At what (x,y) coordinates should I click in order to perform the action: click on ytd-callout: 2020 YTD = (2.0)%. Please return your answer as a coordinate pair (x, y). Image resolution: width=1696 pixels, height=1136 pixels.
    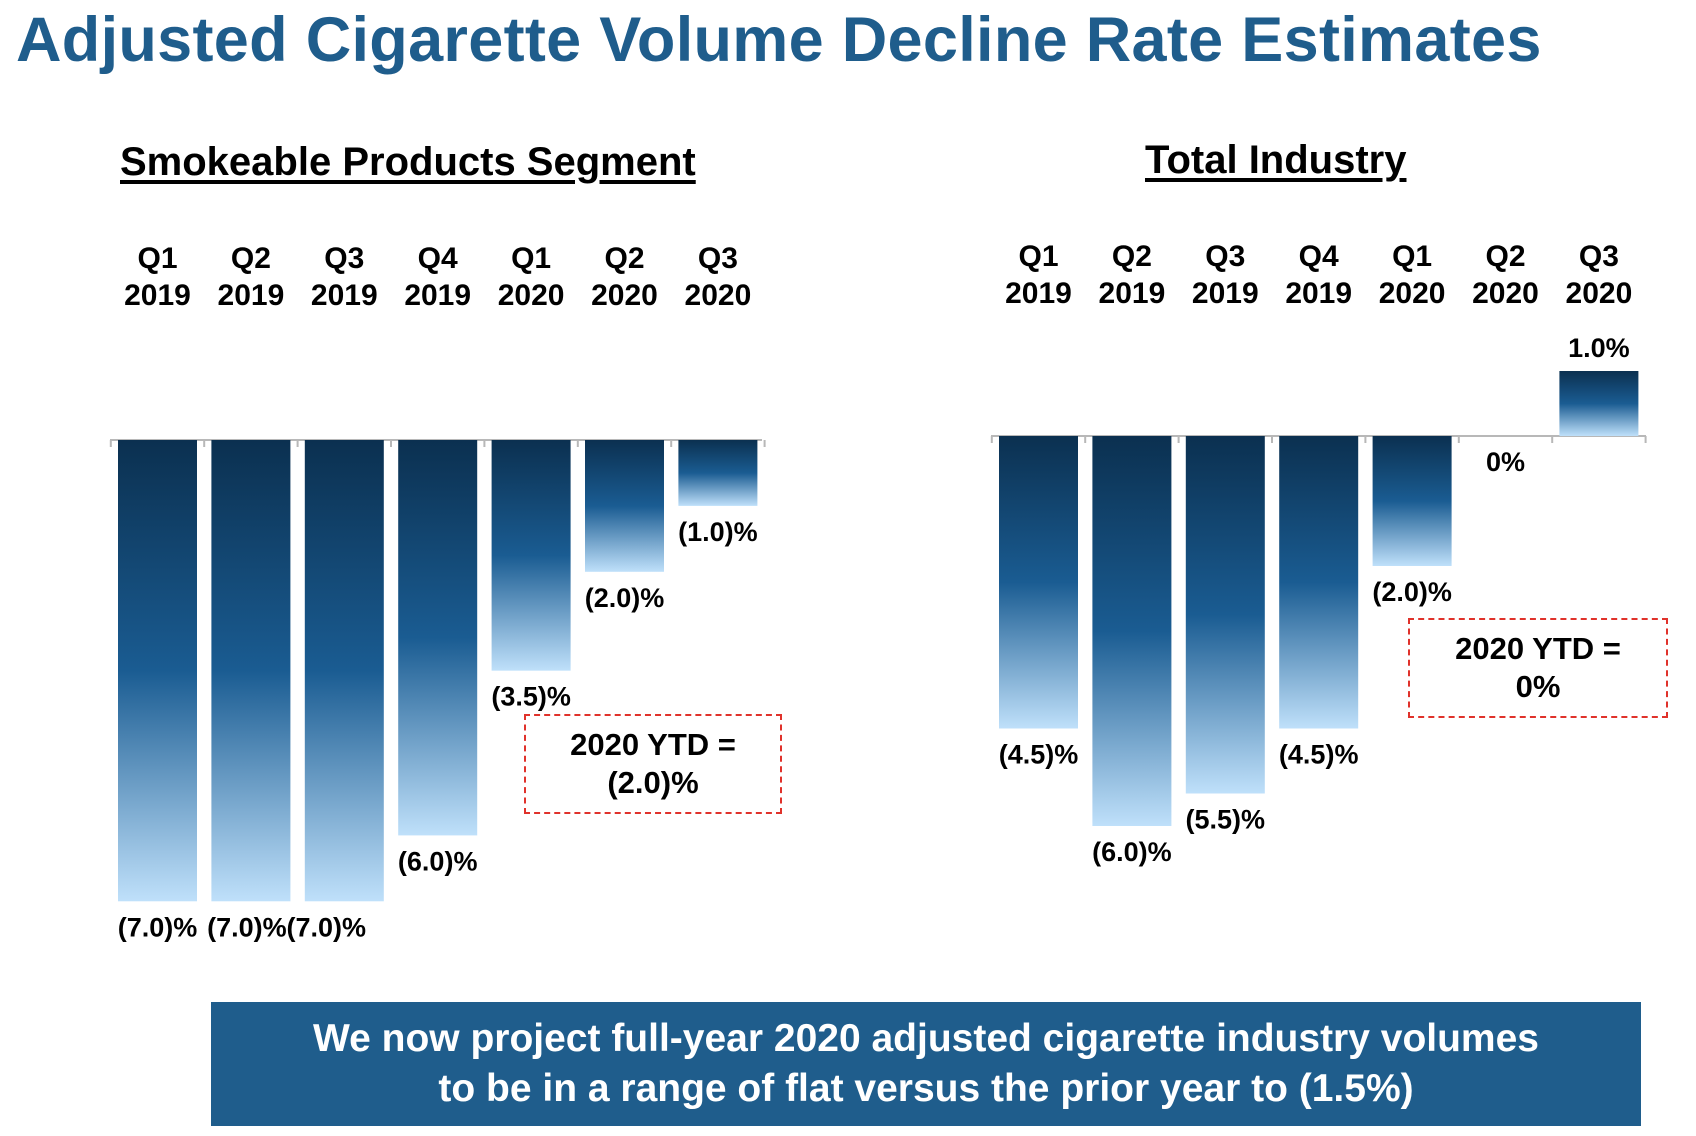
    Looking at the image, I should click on (653, 764).